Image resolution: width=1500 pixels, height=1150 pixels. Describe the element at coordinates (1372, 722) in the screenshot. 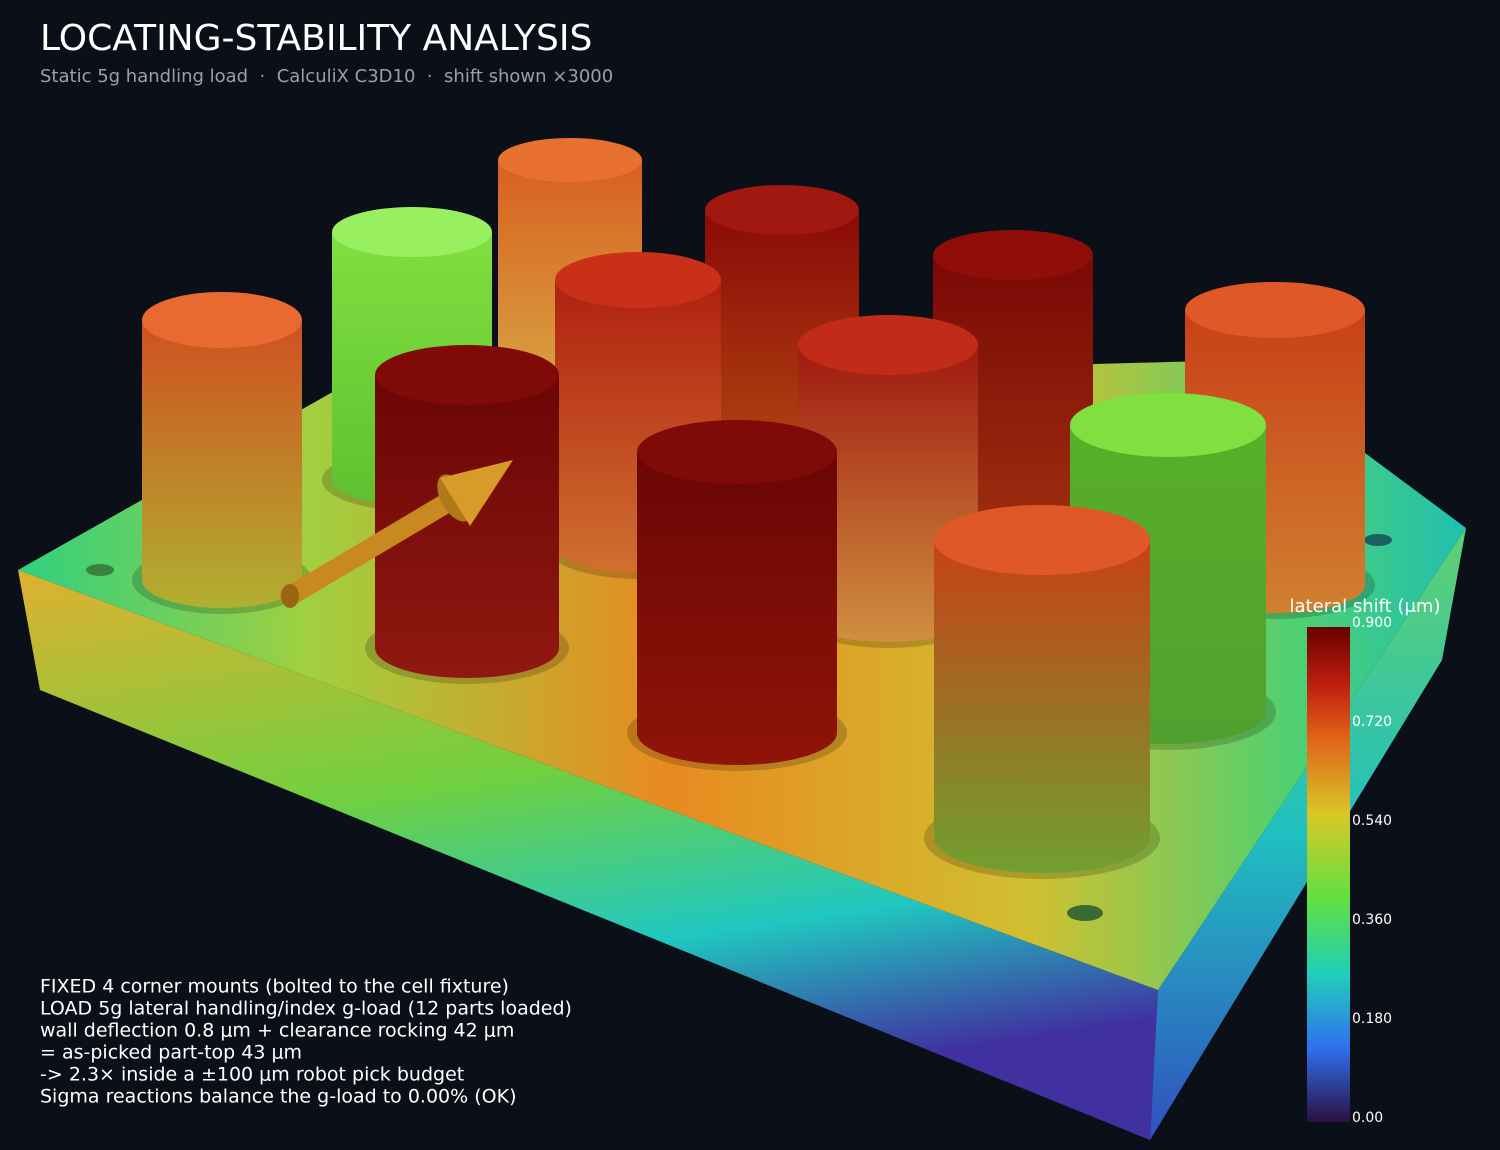

I see `colorbar-tick-label: 0.720` at that location.